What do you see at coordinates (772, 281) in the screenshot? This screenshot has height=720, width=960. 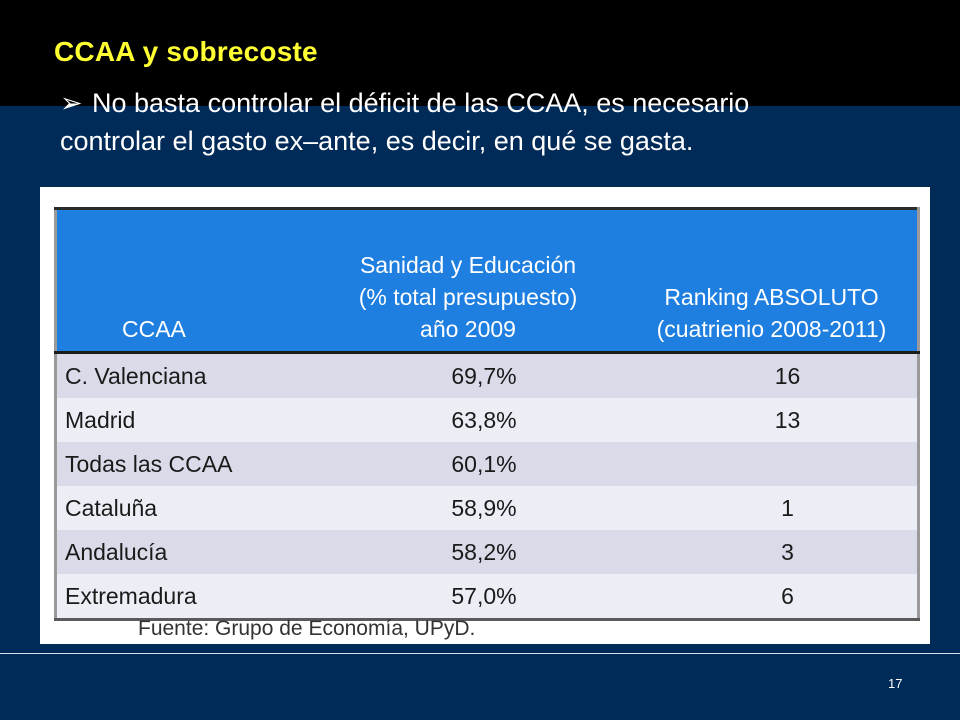 I see `header-ranking: Ranking ABSOLUTO (cuatrienio 2008-2011)` at bounding box center [772, 281].